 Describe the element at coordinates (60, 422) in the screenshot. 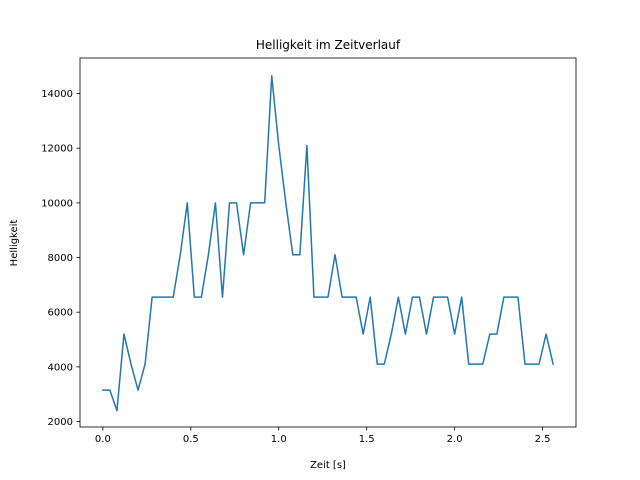

I see `y-tick-label: 2000` at that location.